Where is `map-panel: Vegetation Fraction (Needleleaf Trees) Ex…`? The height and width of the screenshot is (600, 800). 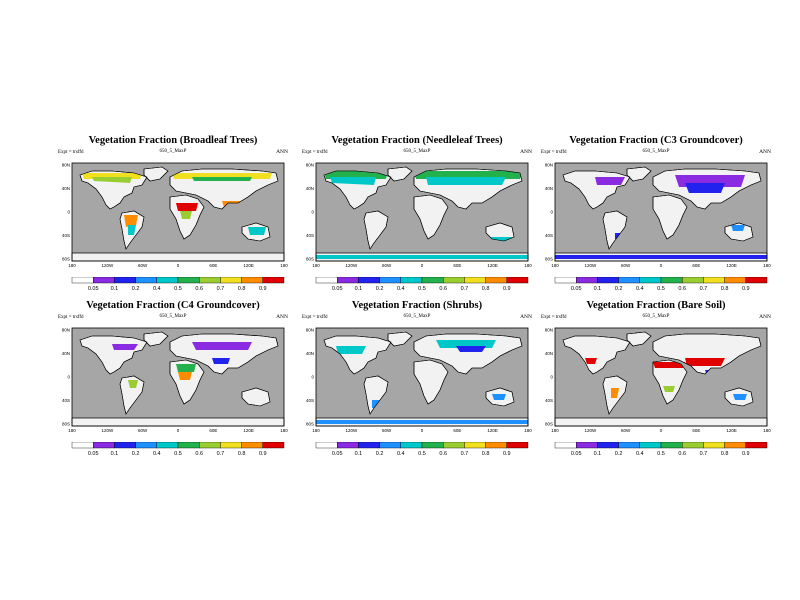
map-panel: Vegetation Fraction (Needleleaf Trees) Ex… is located at coordinates (417, 220).